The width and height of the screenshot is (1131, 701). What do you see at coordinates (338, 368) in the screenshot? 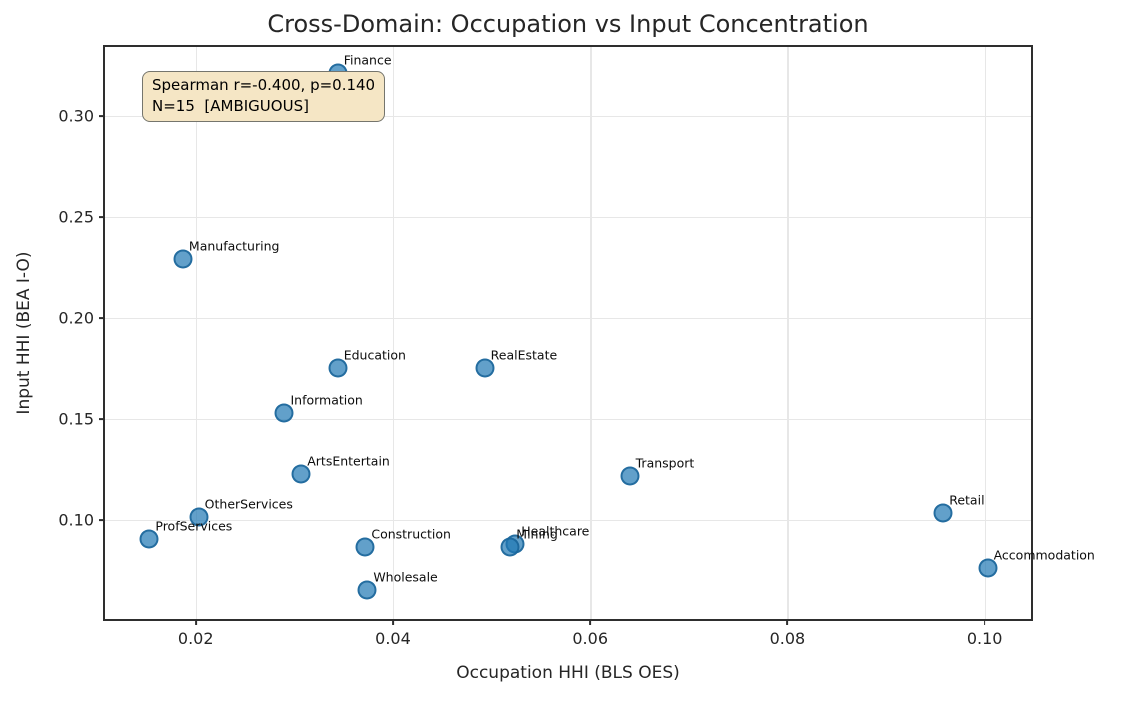
I see `data-point-education` at bounding box center [338, 368].